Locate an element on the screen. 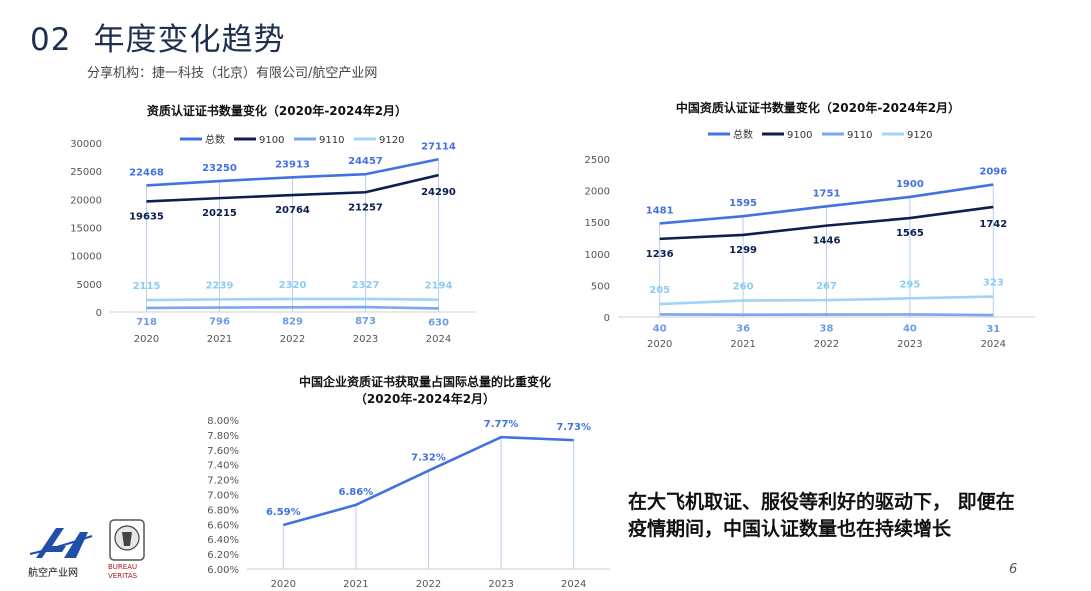 This screenshot has height=591, width=1091. data-label: 36 is located at coordinates (743, 329).